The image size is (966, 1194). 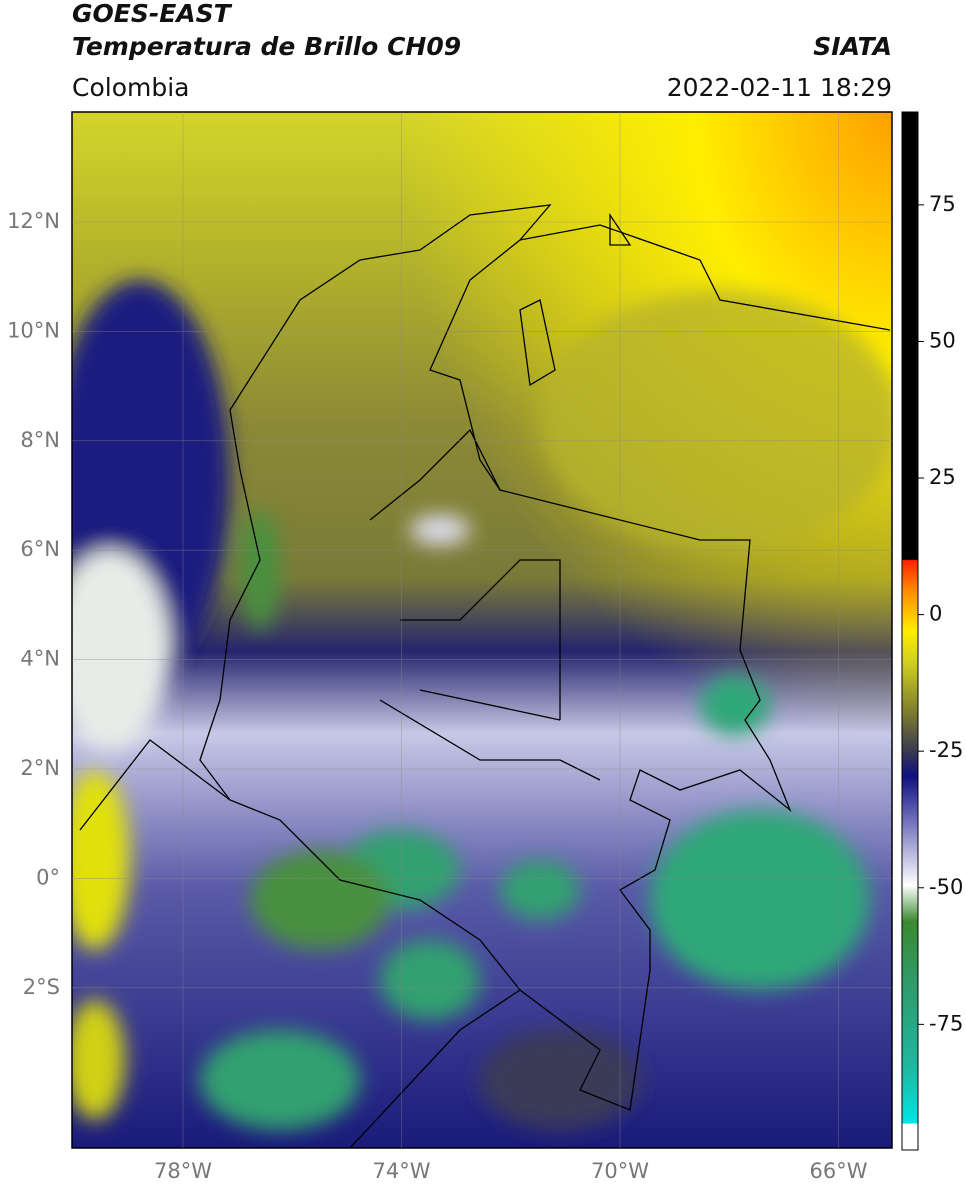 What do you see at coordinates (33, 221) in the screenshot?
I see `lat-label: 12°N` at bounding box center [33, 221].